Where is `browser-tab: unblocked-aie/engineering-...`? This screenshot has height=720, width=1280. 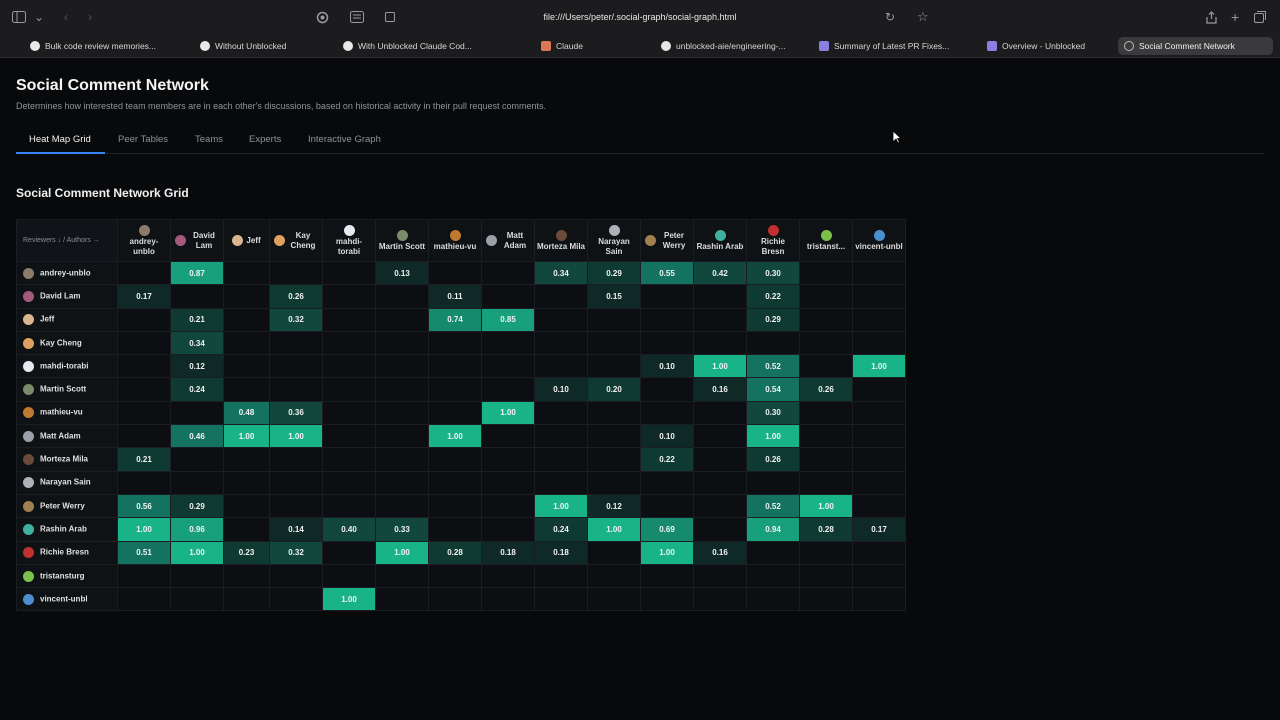 browser-tab: unblocked-aie/engineering-... is located at coordinates (727, 46).